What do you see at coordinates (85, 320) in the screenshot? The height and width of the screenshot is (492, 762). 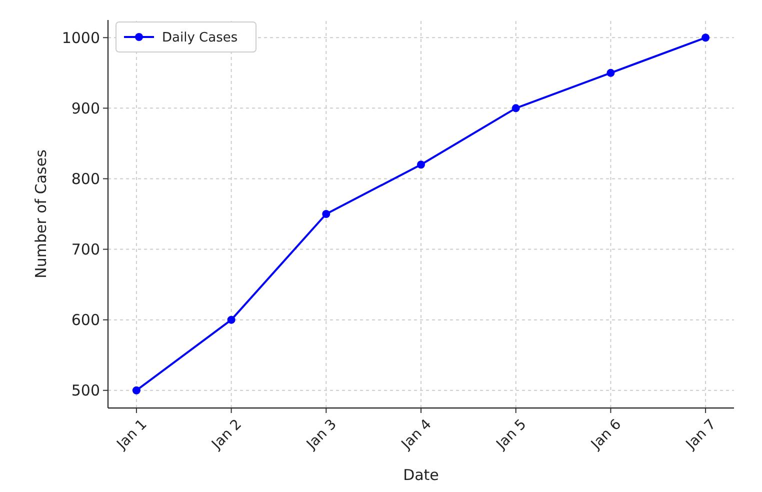 I see `y-tick-label: 600` at bounding box center [85, 320].